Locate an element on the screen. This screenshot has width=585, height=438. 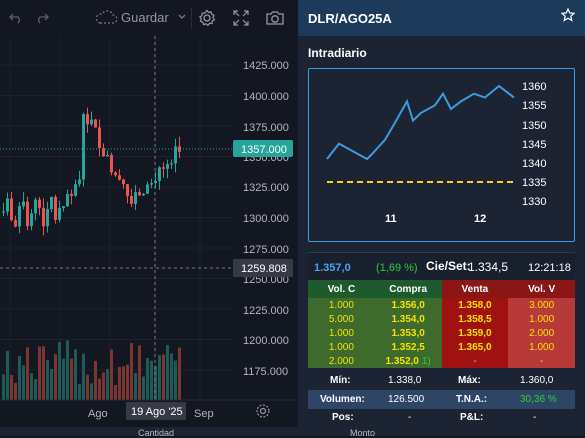
instrument-title: DLR/AGO25A is located at coordinates (350, 18).